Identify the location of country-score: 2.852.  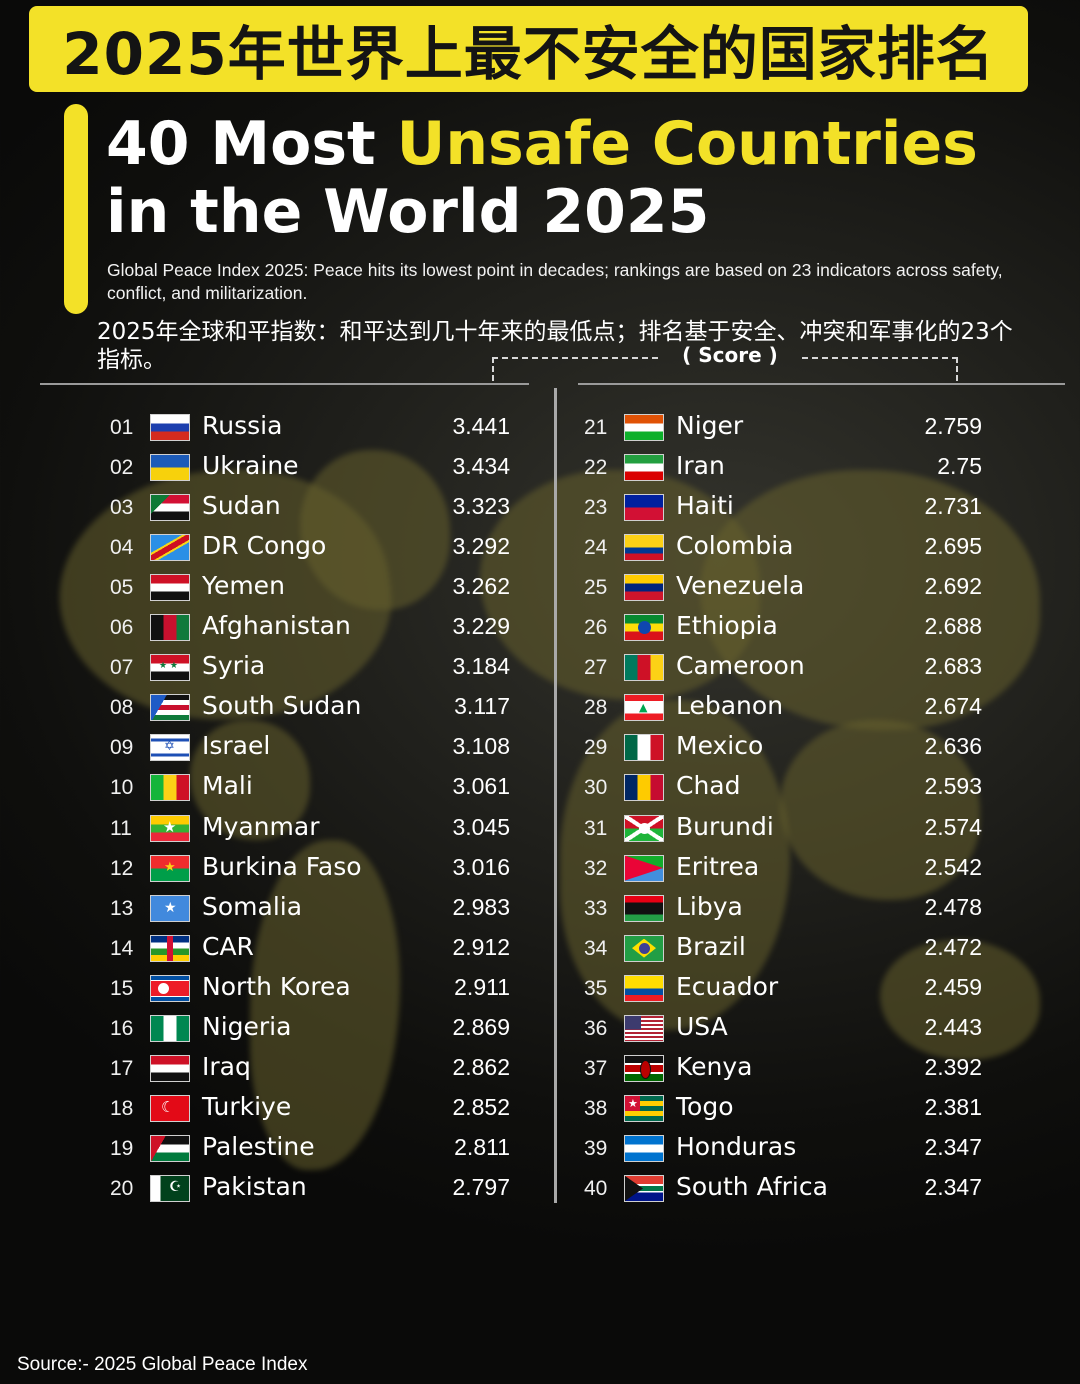
(481, 1106).